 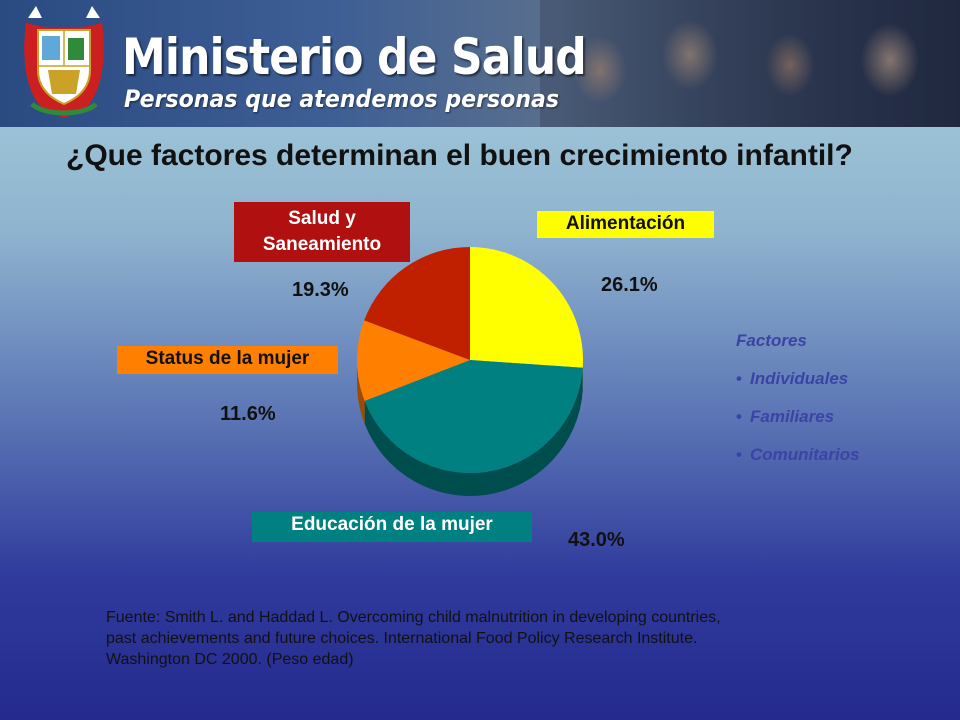 I want to click on label-status-mujer-text: Status de la mujer, so click(x=227, y=358).